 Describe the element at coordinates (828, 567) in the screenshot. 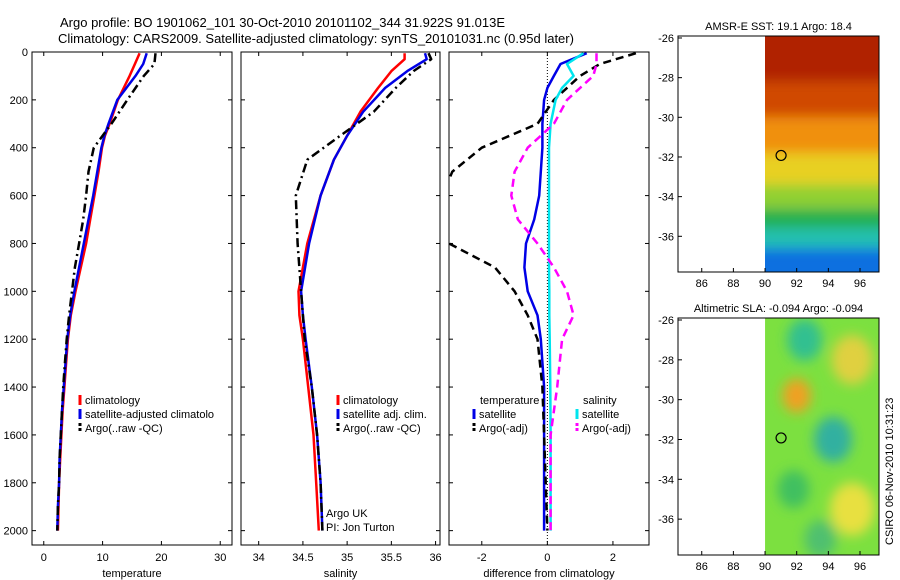

I see `sla_map-xtick-label: 94` at that location.